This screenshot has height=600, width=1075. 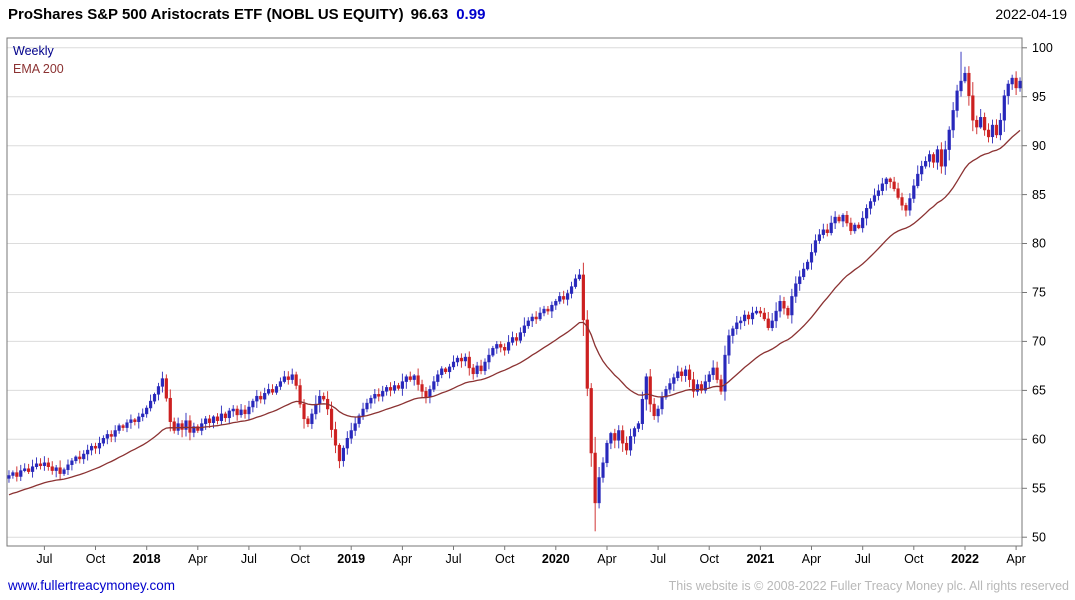 I want to click on site-link: www.fullertreacymoney.com, so click(x=92, y=585).